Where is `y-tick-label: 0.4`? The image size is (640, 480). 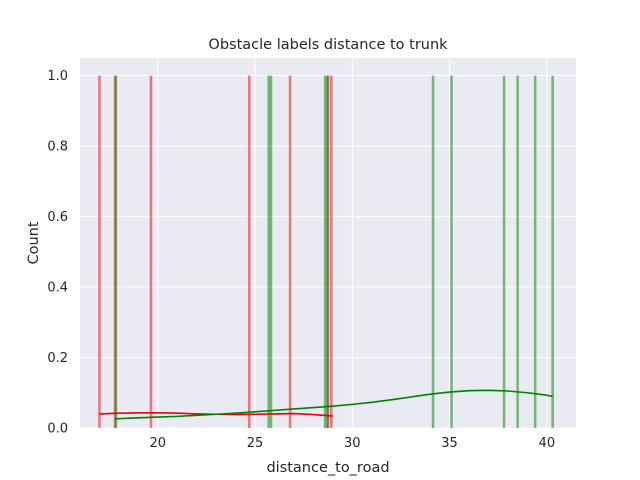 y-tick-label: 0.4 is located at coordinates (57, 288).